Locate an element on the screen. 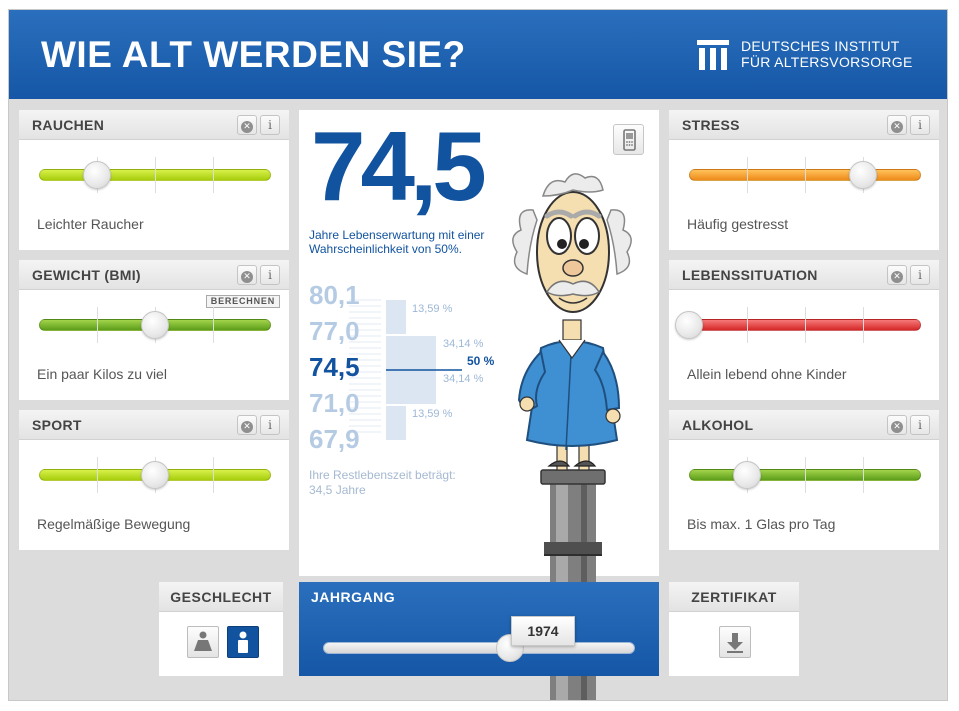 The width and height of the screenshot is (959, 711). panel-header: LEBENSSITUATION ✕ i is located at coordinates (804, 275).